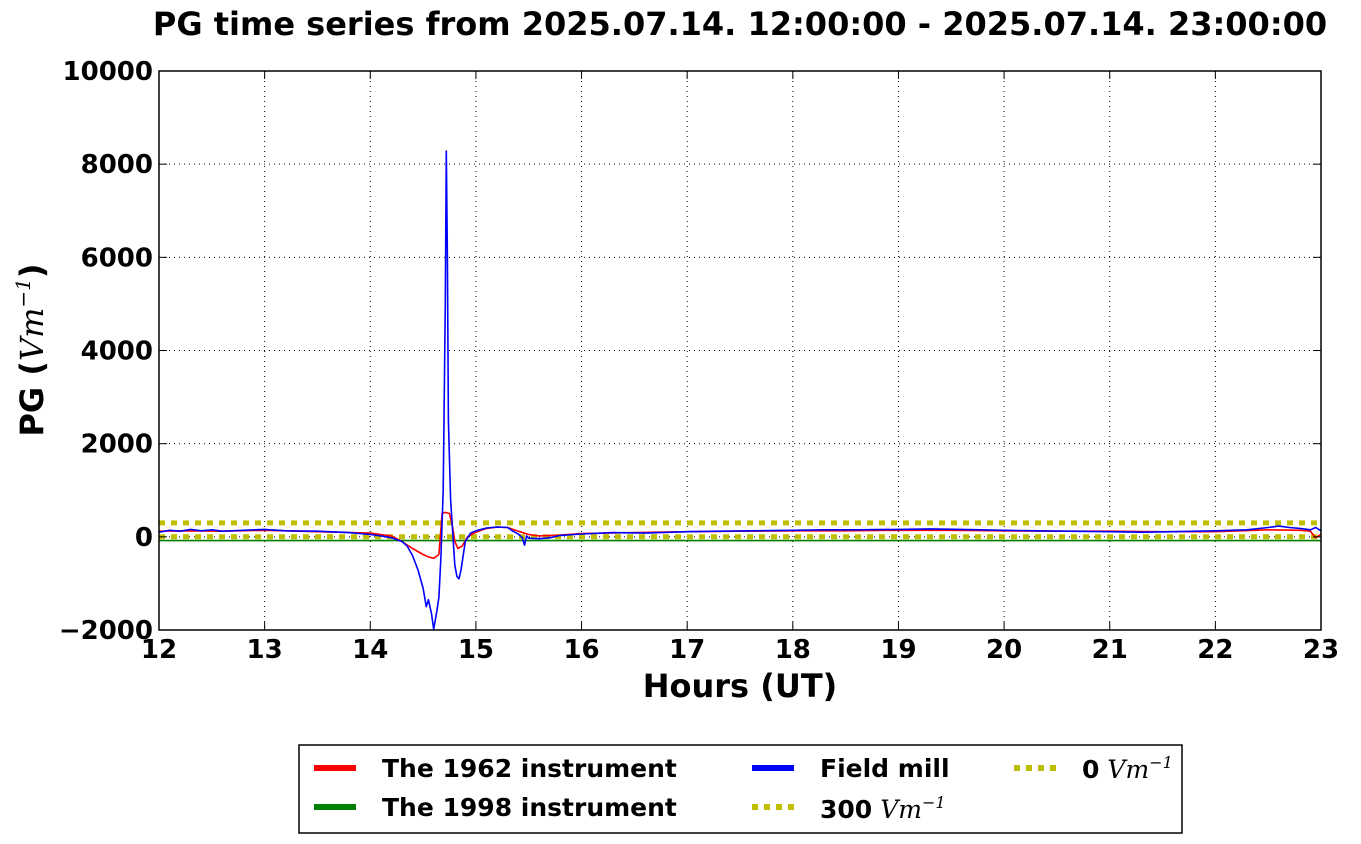 Image resolution: width=1361 pixels, height=844 pixels. Describe the element at coordinates (32, 334) in the screenshot. I see `y-axis-label-unit: Vm` at that location.